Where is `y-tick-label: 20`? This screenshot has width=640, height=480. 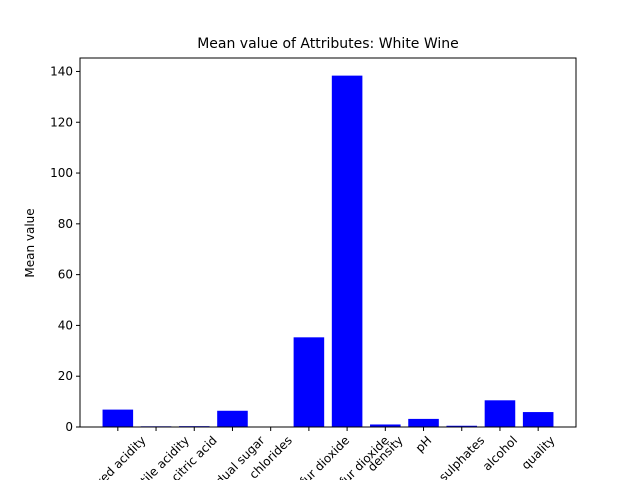
y-tick-label: 20 is located at coordinates (65, 376).